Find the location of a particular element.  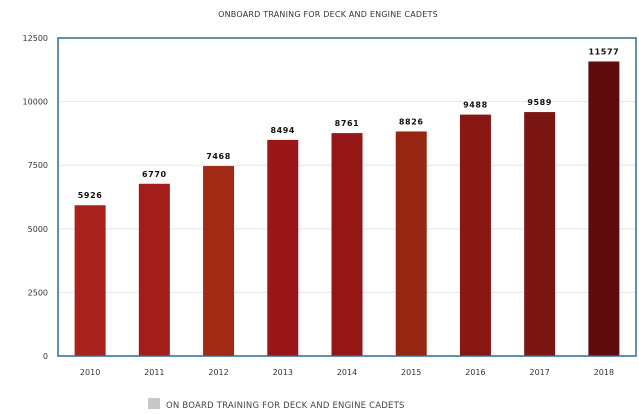

data-label: 6770 is located at coordinates (154, 174).